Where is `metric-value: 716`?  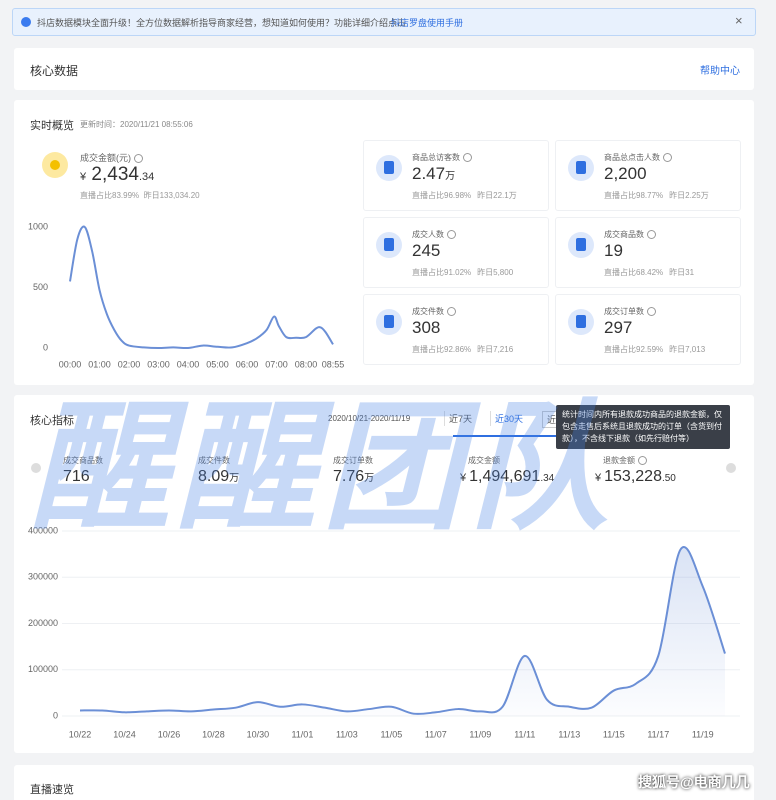 metric-value: 716 is located at coordinates (76, 477).